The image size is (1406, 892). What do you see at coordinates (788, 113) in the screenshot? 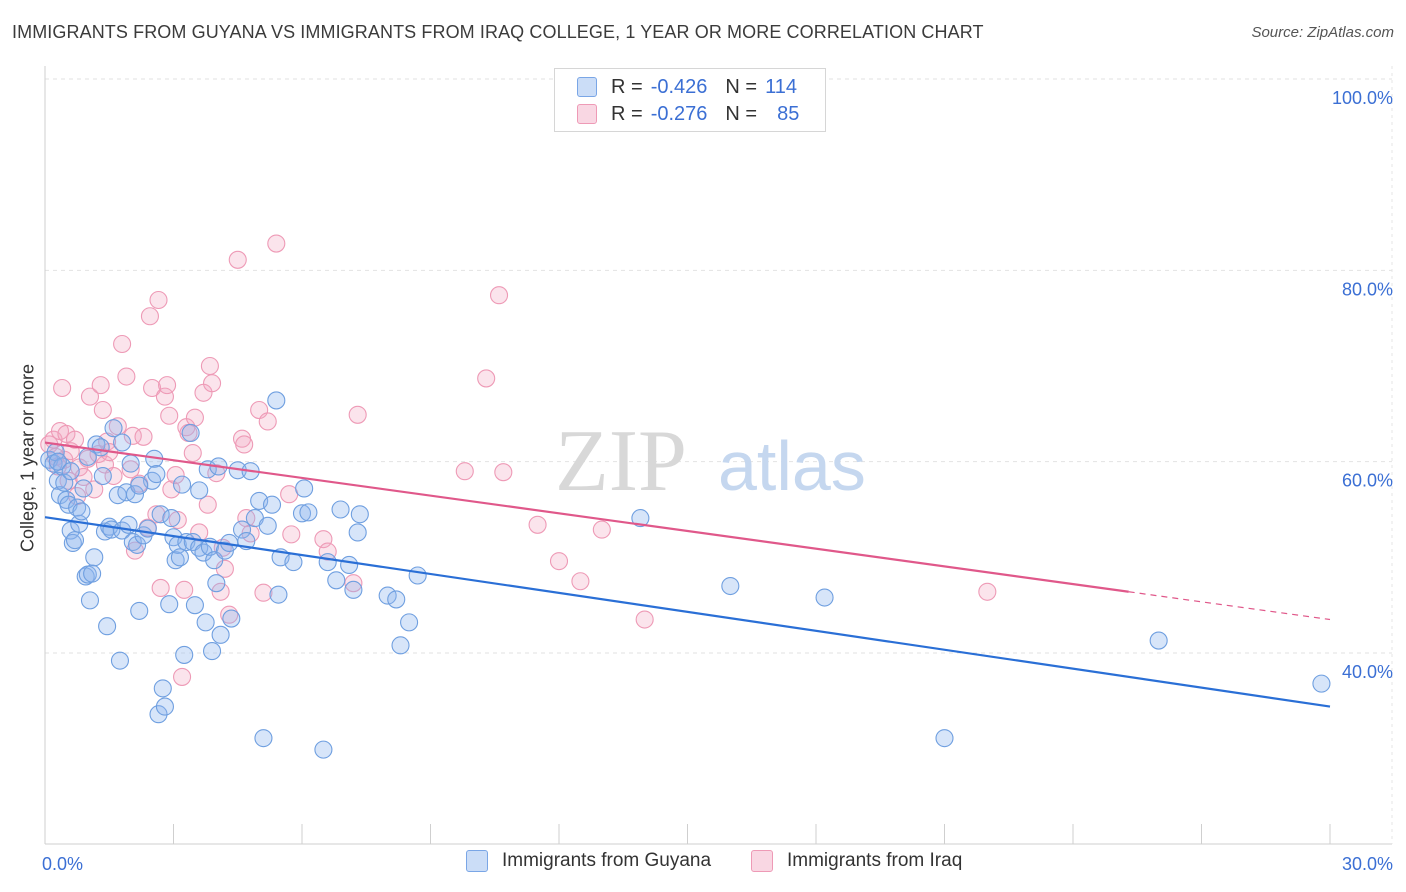
I see `legend-n-value: 85` at bounding box center [788, 113].